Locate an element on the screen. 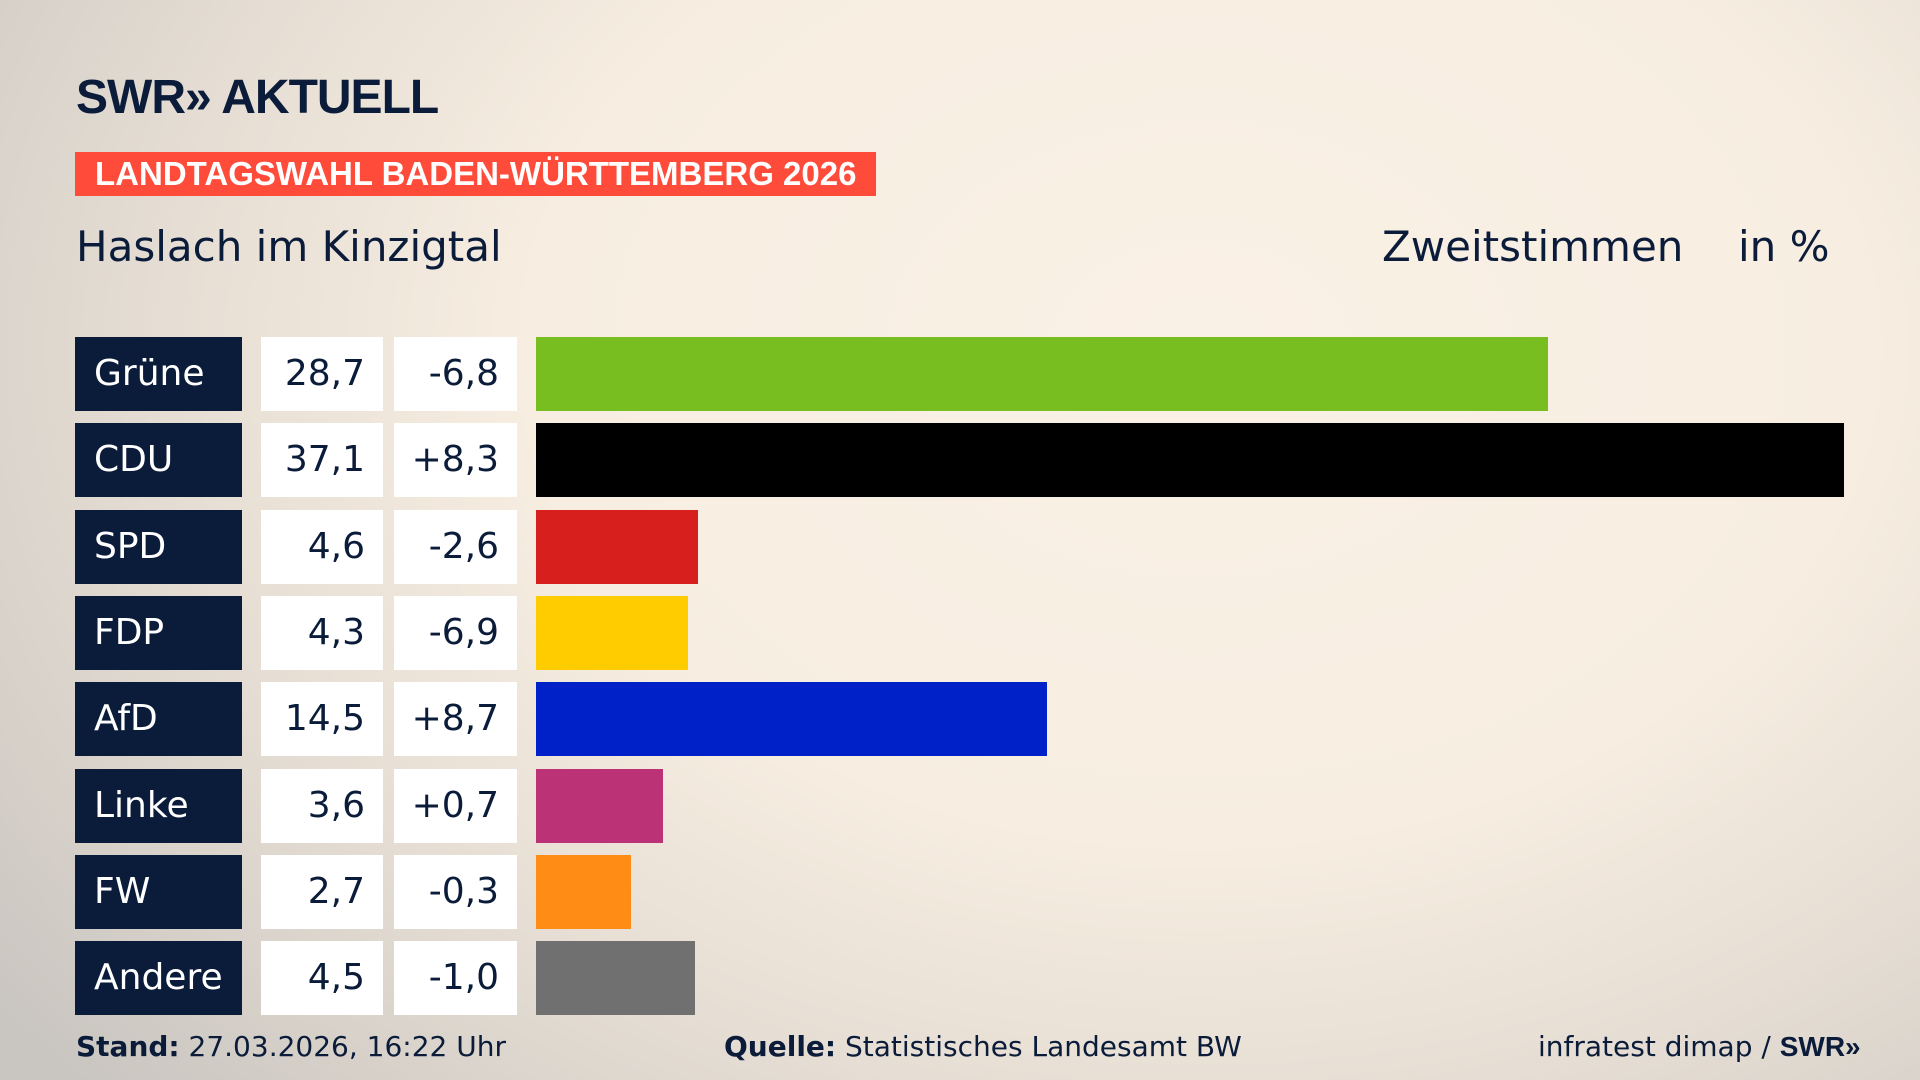  party-row: AfD 14,5 +8,7 is located at coordinates (960, 719).